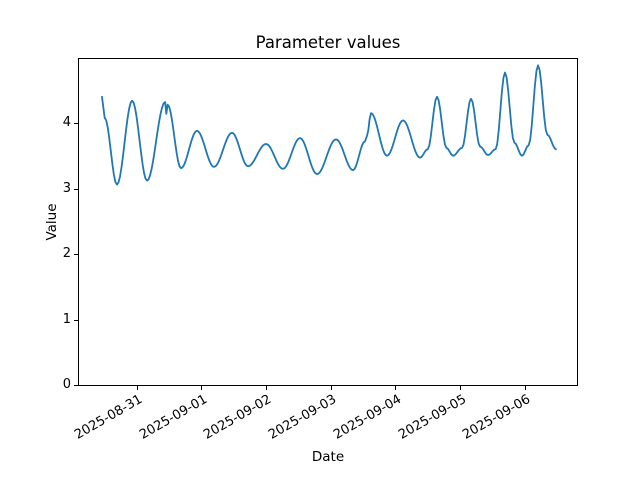  What do you see at coordinates (66, 122) in the screenshot?
I see `y-tick-label: 4` at bounding box center [66, 122].